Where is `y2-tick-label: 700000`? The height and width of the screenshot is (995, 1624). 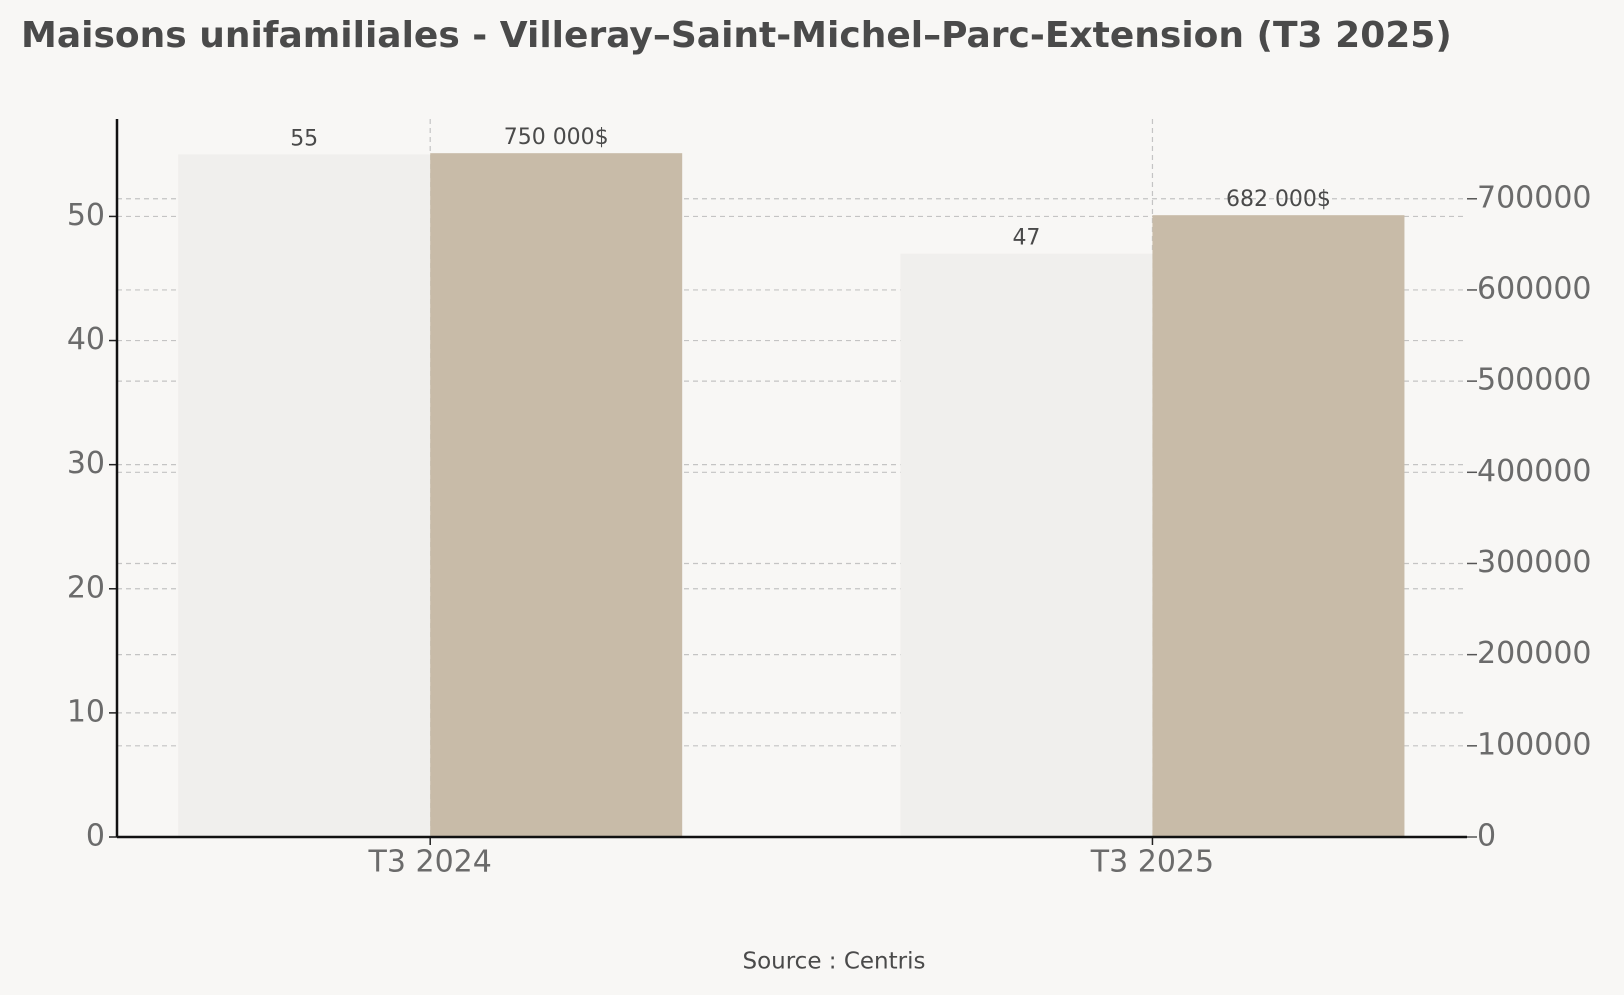
y2-tick-label: 700000 is located at coordinates (1534, 197).